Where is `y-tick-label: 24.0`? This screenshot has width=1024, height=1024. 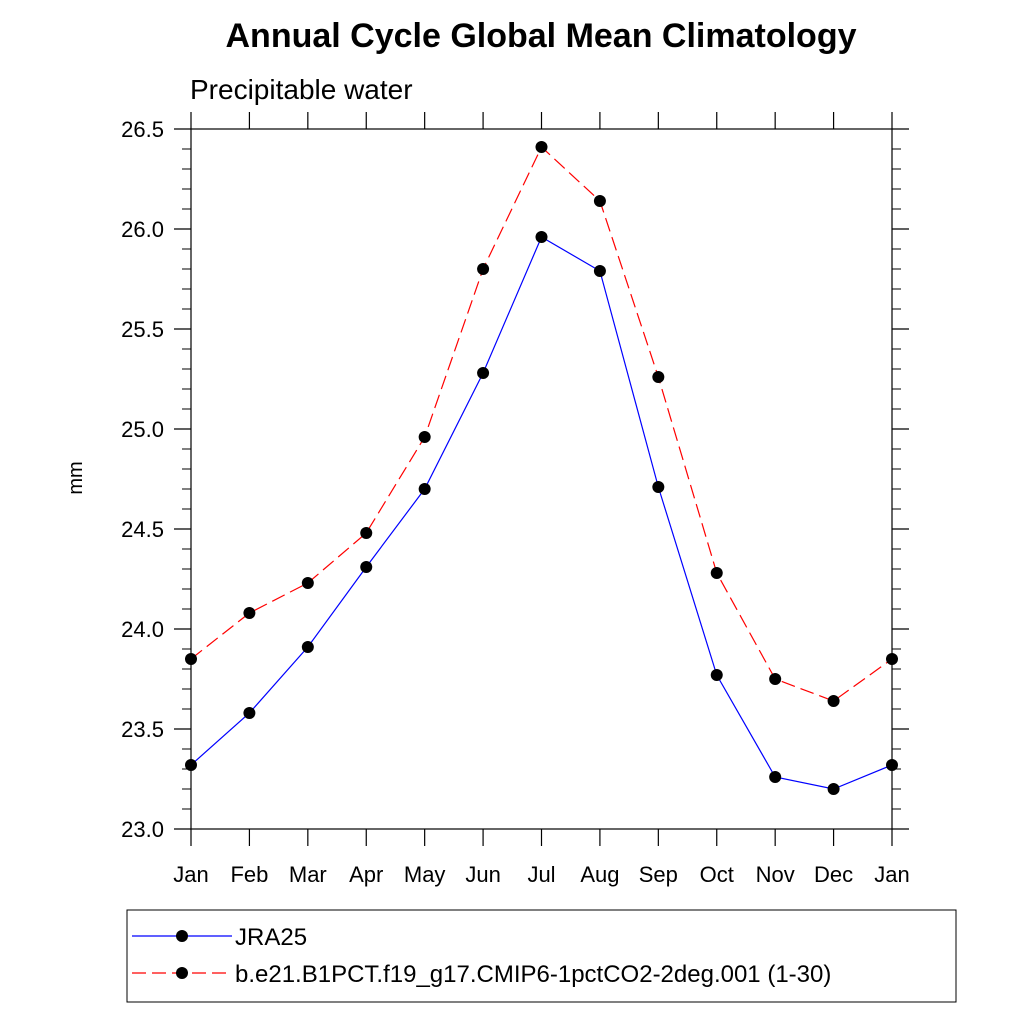 y-tick-label: 24.0 is located at coordinates (142, 629).